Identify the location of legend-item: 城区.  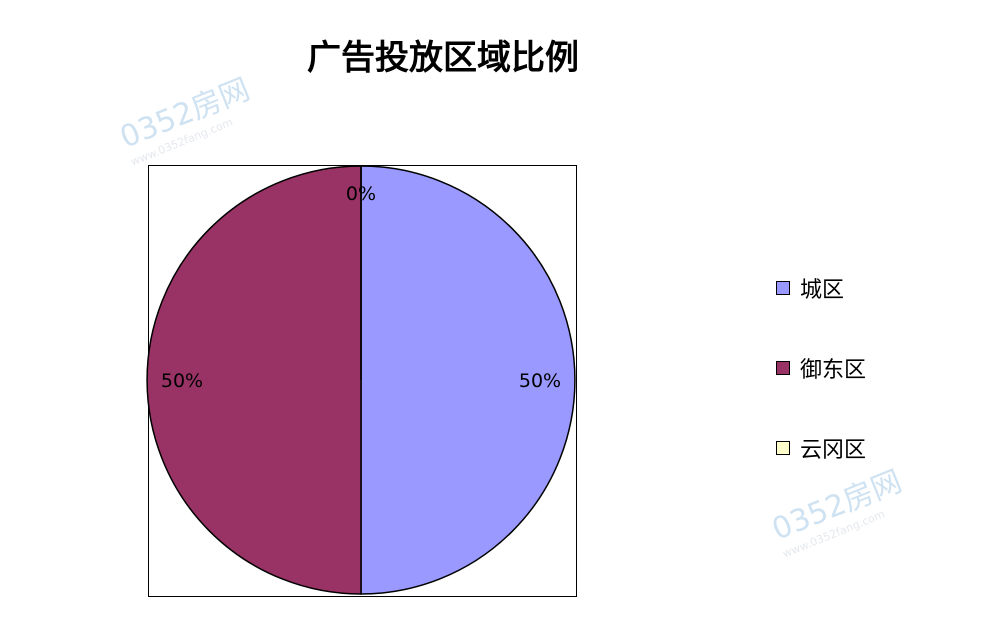
(810, 288).